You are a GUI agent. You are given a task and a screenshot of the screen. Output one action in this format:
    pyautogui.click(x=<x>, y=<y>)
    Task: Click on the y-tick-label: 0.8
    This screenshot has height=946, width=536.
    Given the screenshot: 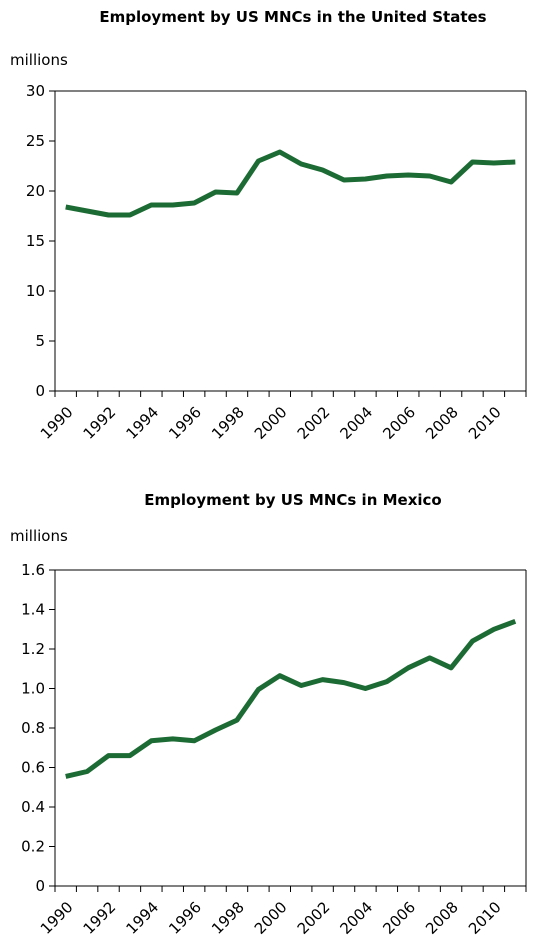 What is the action you would take?
    pyautogui.click(x=33, y=728)
    